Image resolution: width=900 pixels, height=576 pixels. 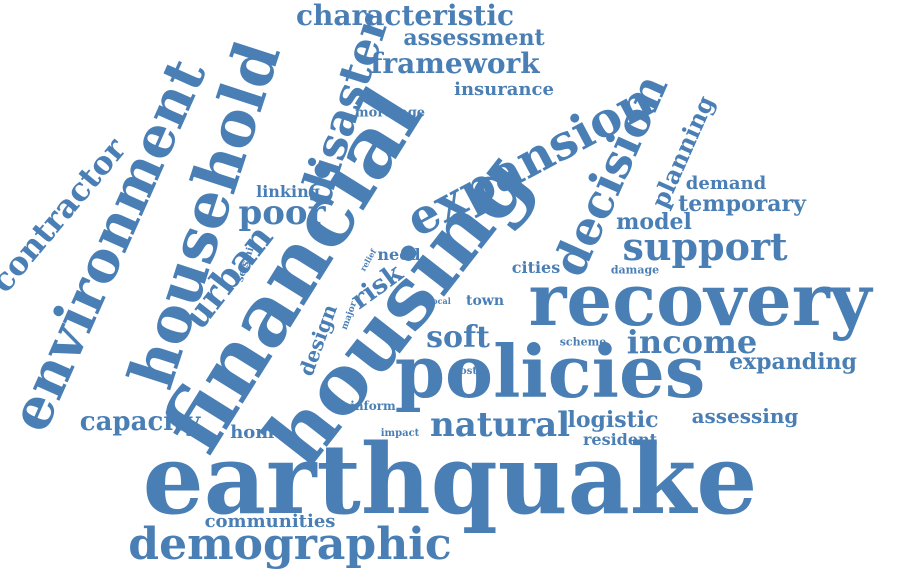 I want to click on word-capacity: capacity, so click(x=140, y=422).